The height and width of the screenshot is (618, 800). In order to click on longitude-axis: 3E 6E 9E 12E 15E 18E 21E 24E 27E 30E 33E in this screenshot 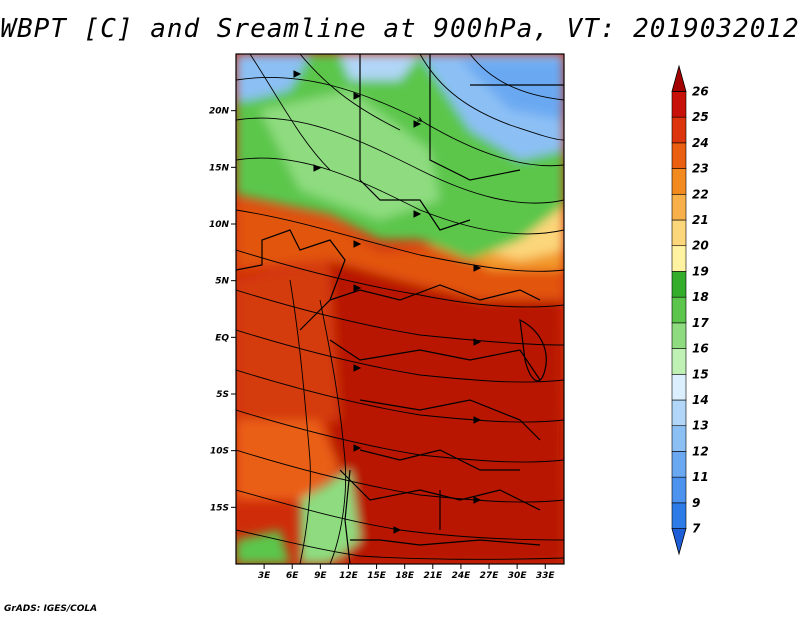, I will do `click(407, 572)`.